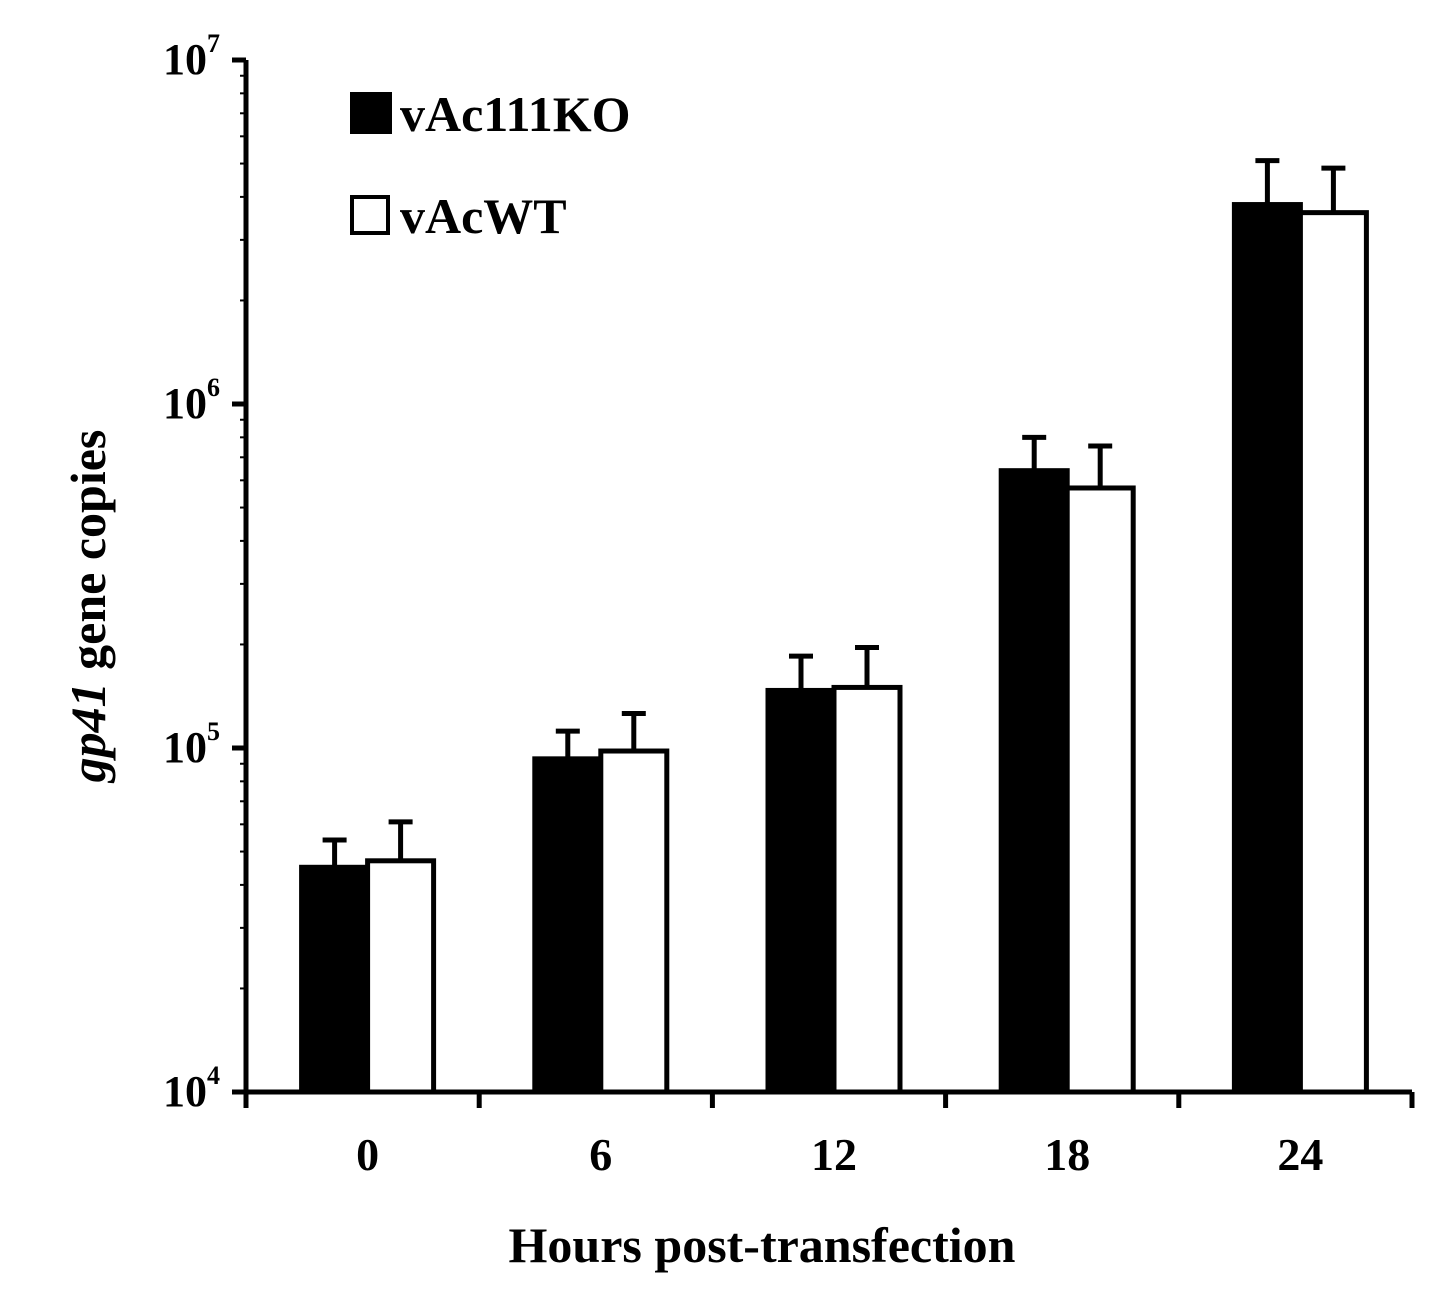  I want to click on y-tick-label: 10⁴, so click(191, 1088).